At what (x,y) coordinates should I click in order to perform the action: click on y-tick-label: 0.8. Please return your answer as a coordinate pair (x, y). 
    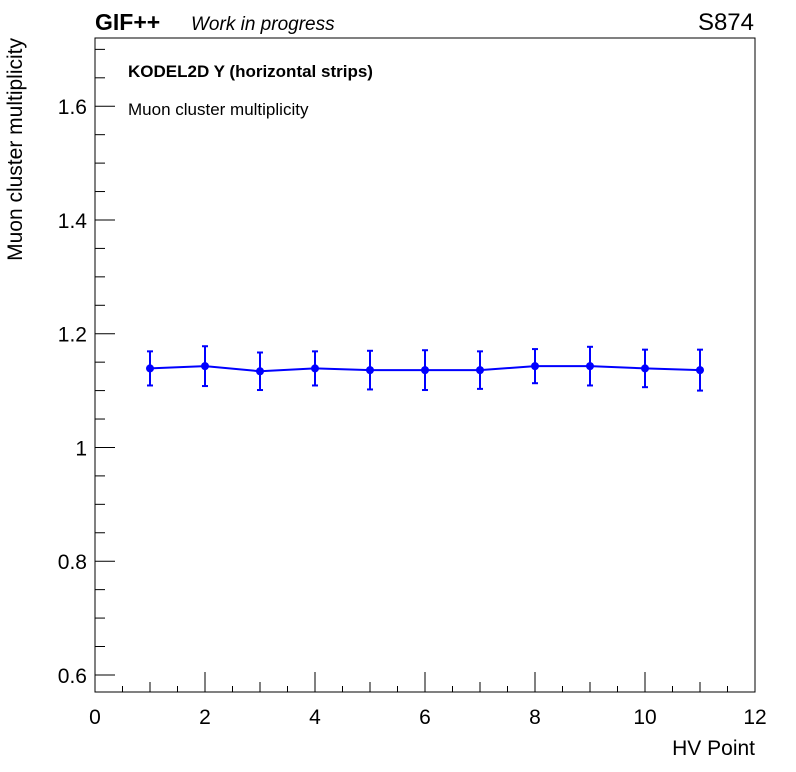
    Looking at the image, I should click on (72, 562).